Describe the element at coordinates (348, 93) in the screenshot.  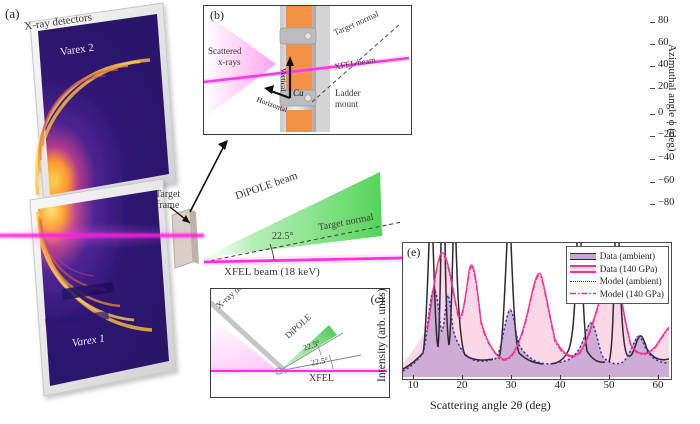
I see `label-ladder: Ladder` at that location.